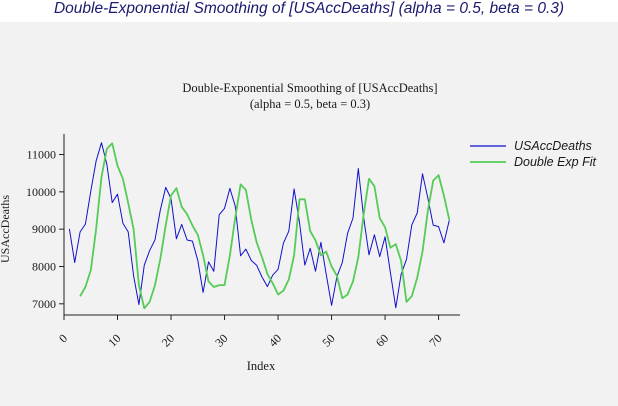 This screenshot has height=406, width=618. I want to click on x-tick-label: 60, so click(382, 340).